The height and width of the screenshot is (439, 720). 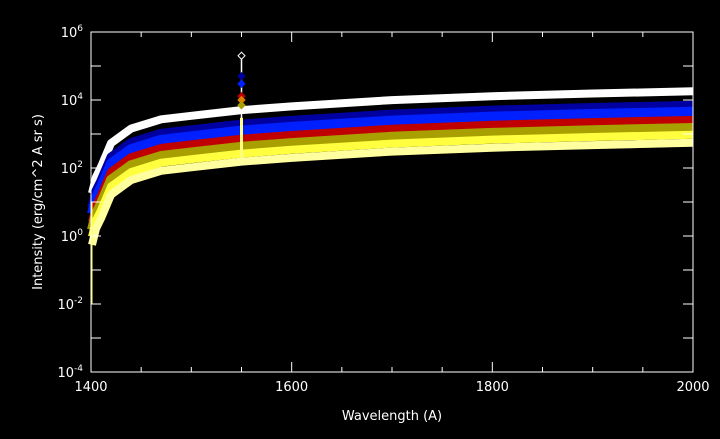 What do you see at coordinates (72, 236) in the screenshot?
I see `y-tick-label: 10⁰` at bounding box center [72, 236].